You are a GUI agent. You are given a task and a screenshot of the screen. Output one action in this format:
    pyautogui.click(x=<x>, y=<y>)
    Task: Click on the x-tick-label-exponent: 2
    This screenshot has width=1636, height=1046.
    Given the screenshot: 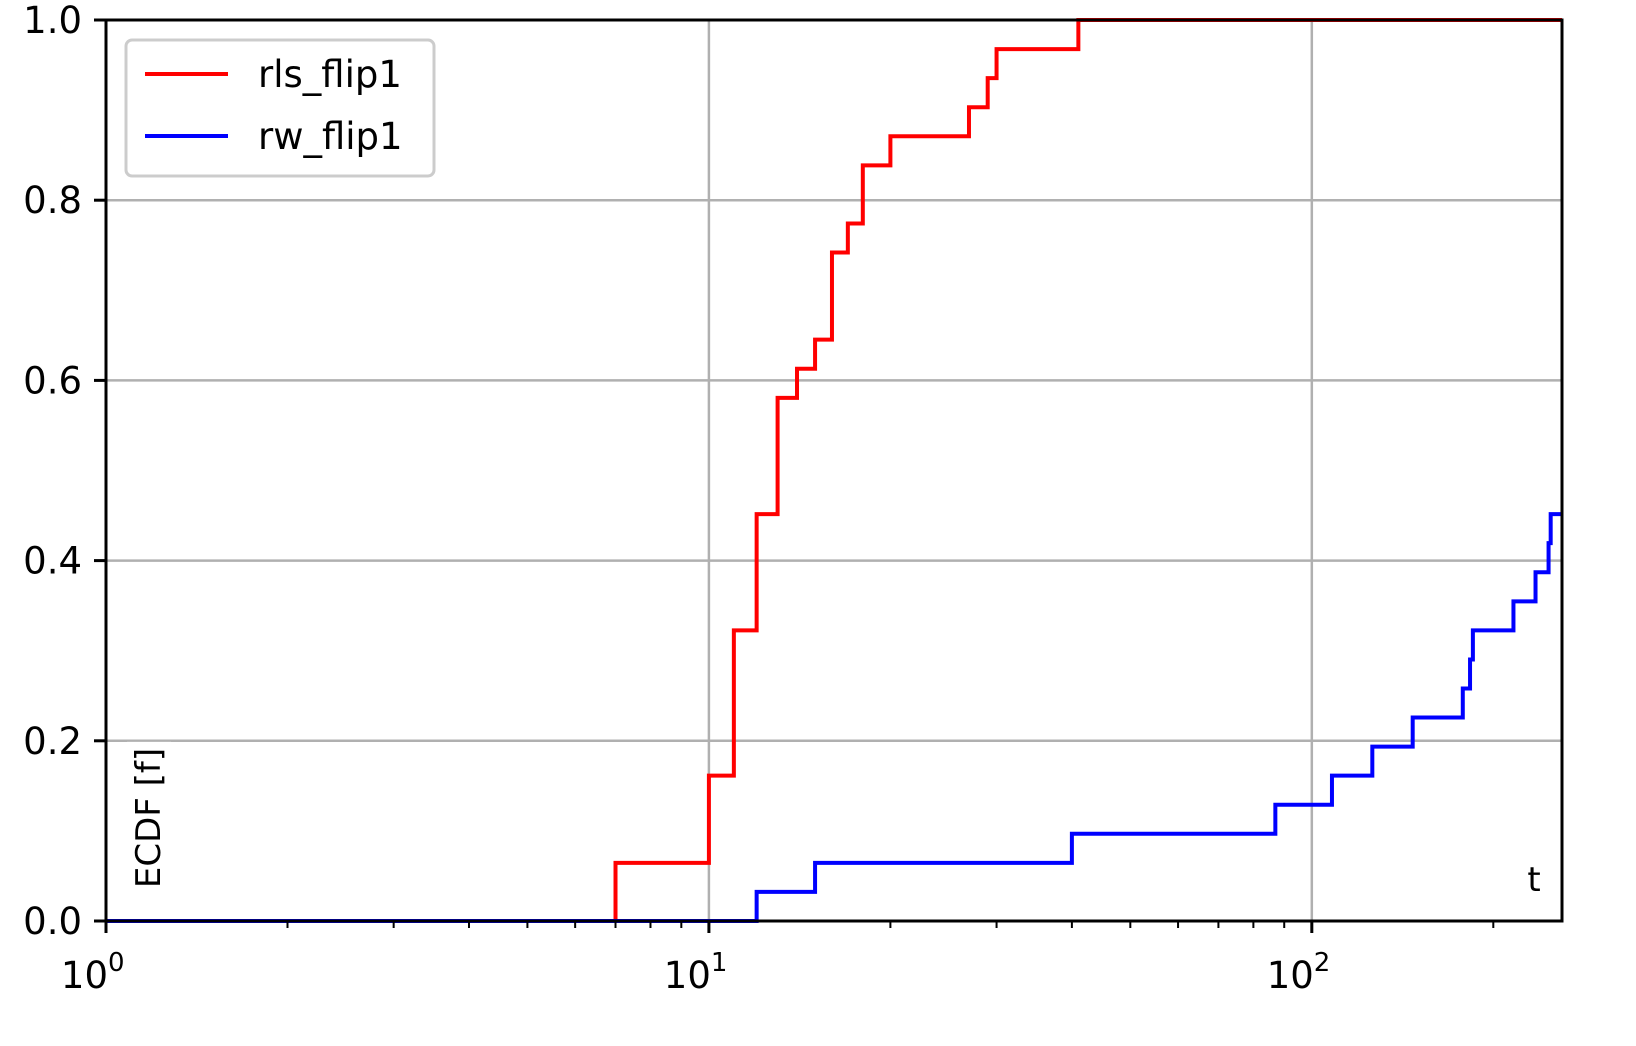 What is the action you would take?
    pyautogui.click(x=1322, y=963)
    